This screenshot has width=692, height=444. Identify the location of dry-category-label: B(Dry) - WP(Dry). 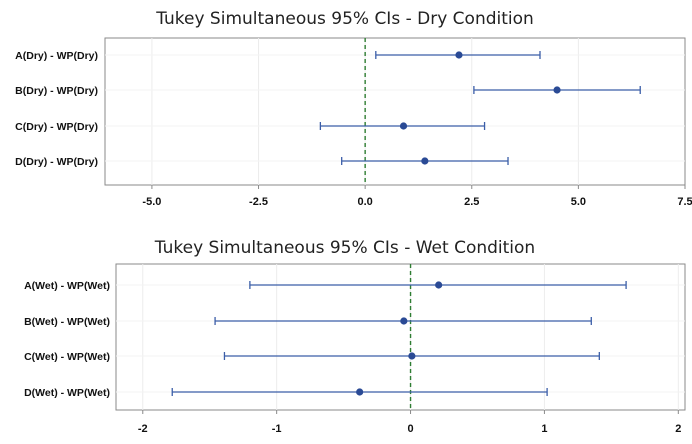
(56, 91).